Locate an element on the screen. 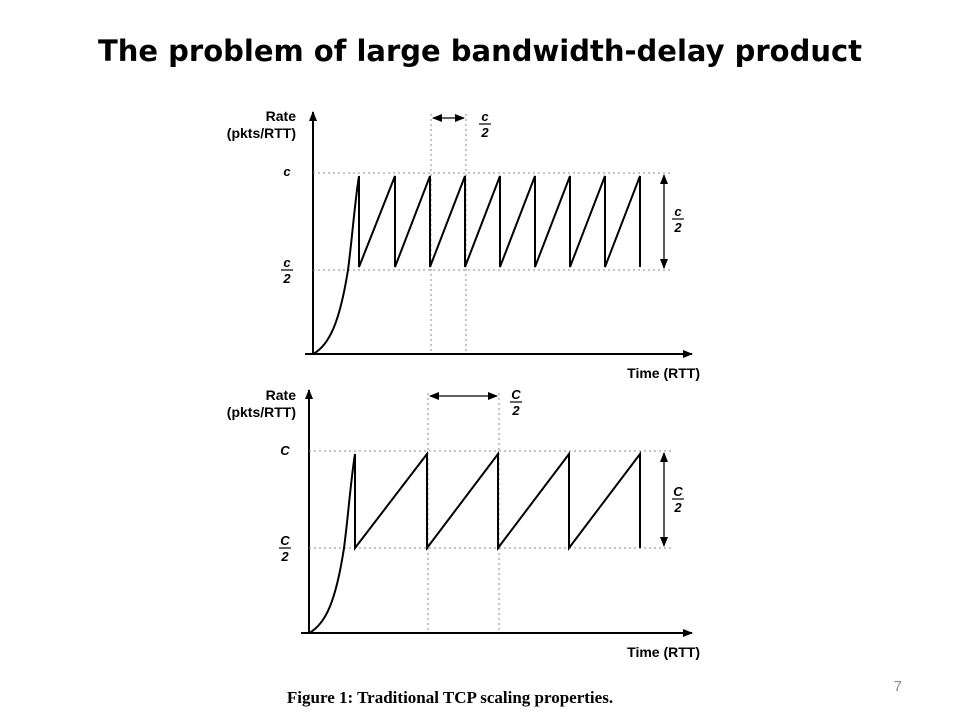 Image resolution: width=960 pixels, height=720 pixels. bottom-interval-label-den: 2 is located at coordinates (515, 410).